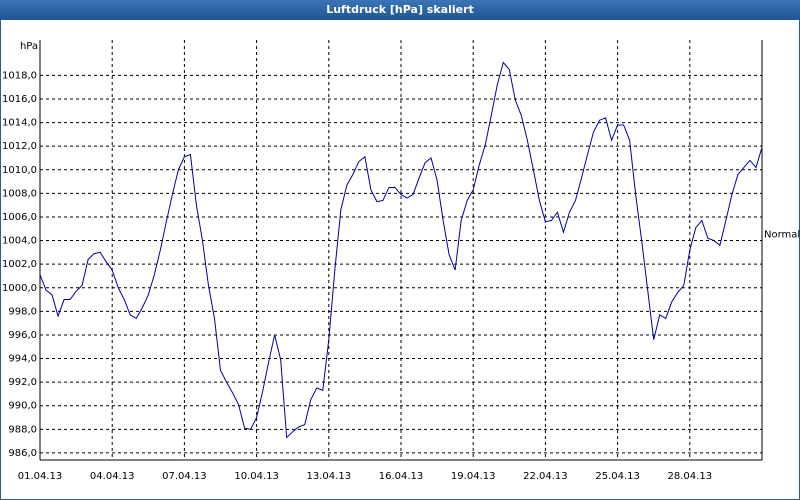  What do you see at coordinates (22, 359) in the screenshot?
I see `y-tick-label: 994,0` at bounding box center [22, 359].